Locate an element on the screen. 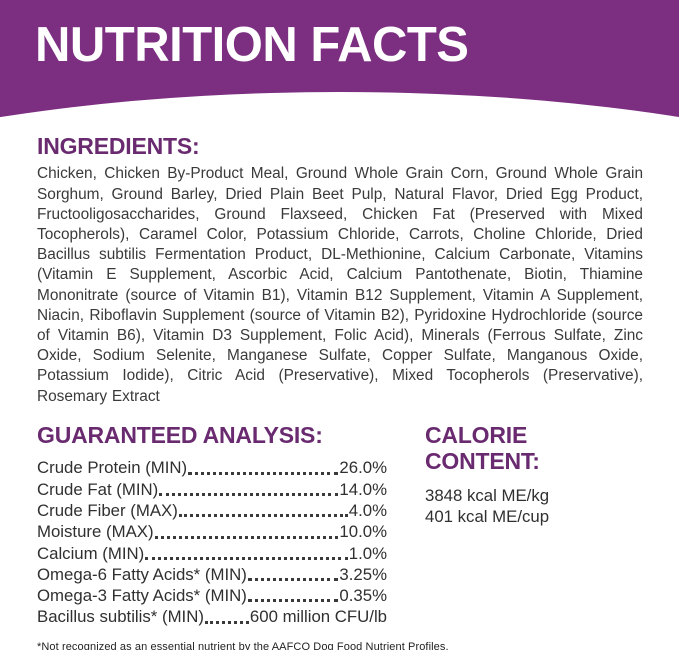 The height and width of the screenshot is (650, 679). analysis-row-crude-fiber: Crude Fiber (MAX) 4.0% is located at coordinates (212, 510).